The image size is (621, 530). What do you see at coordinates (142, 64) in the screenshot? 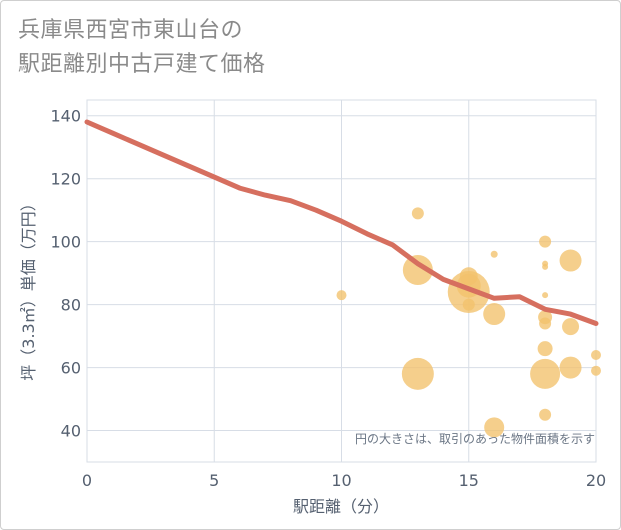
I see `chart-title-line2: 駅距離別中古戸建て価格` at bounding box center [142, 64].